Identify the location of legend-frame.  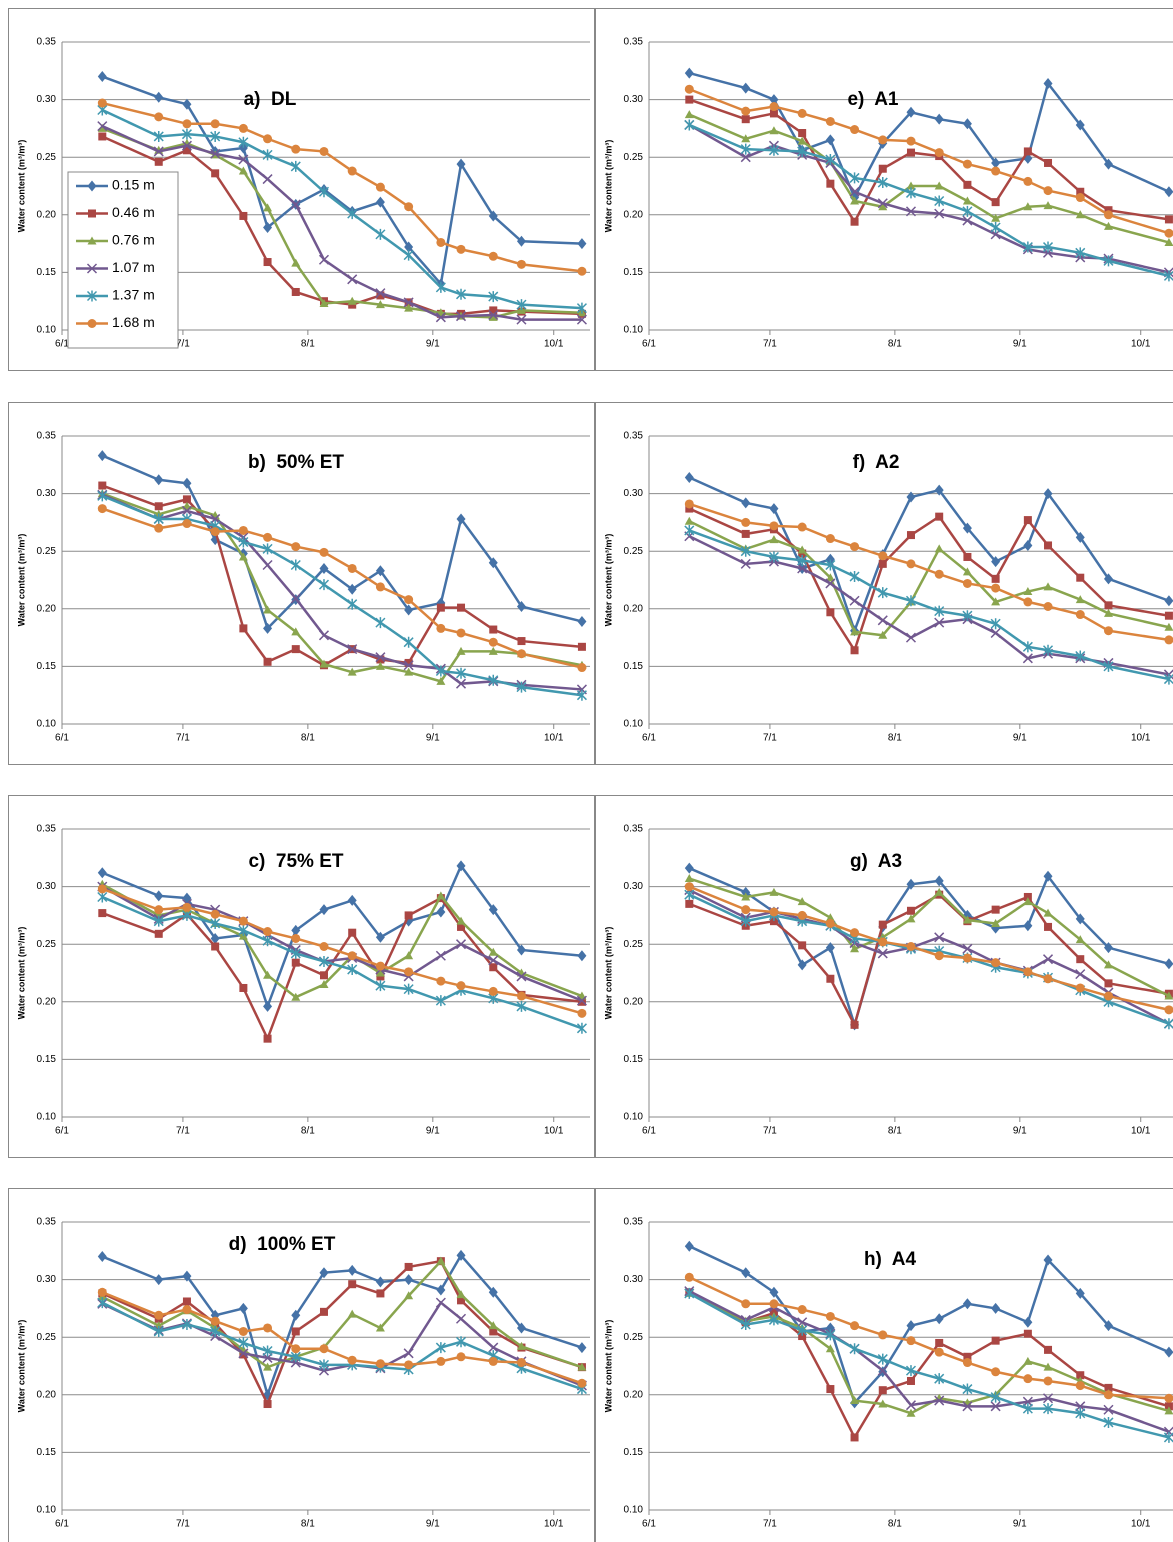
(123, 260).